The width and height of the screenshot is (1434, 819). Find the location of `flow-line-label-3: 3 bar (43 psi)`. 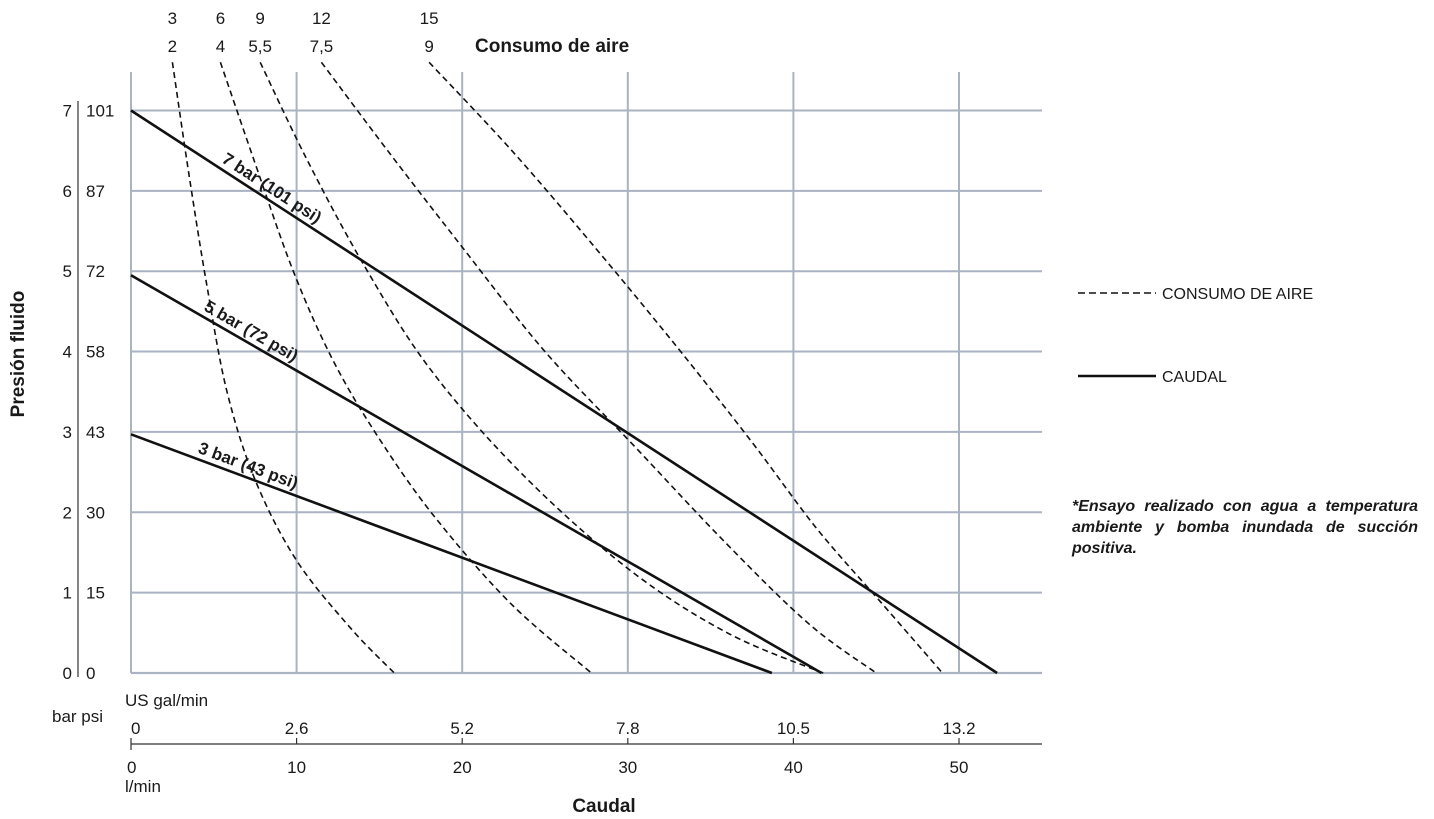

flow-line-label-3: 3 bar (43 psi) is located at coordinates (248, 466).